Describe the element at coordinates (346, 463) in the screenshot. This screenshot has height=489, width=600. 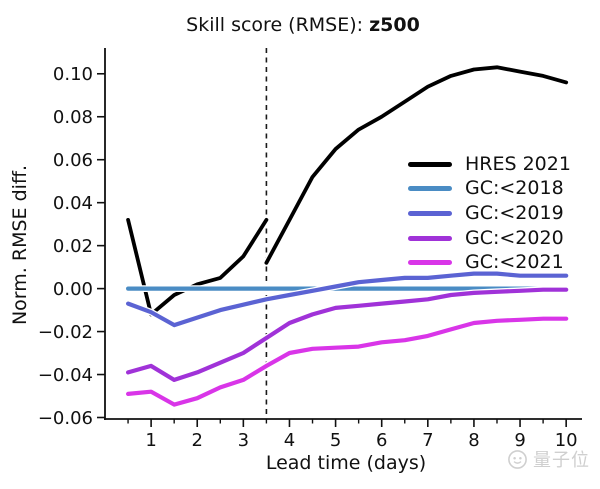
I see `x-axis-label: Lead time (days)` at that location.